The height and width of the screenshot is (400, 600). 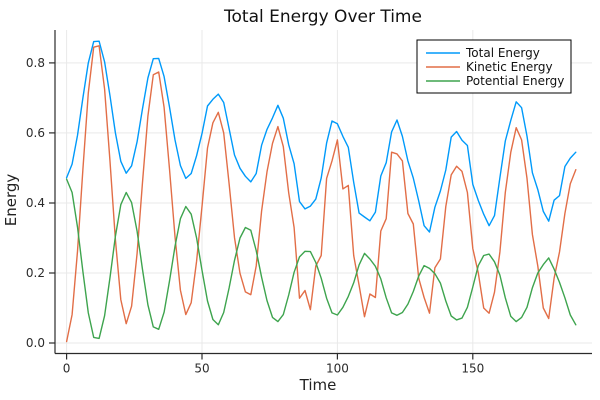 What do you see at coordinates (35, 343) in the screenshot?
I see `y-tick-label: 0.0` at bounding box center [35, 343].